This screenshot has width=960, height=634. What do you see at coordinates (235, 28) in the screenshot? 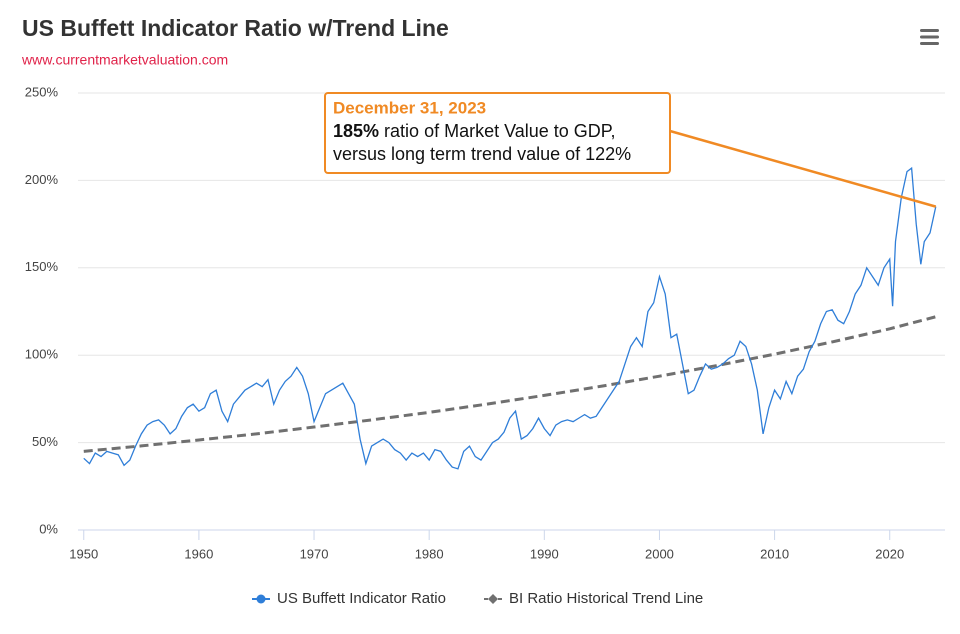
I see `chart-title: US Buffett Indicator Ratio w/Trend Line` at bounding box center [235, 28].